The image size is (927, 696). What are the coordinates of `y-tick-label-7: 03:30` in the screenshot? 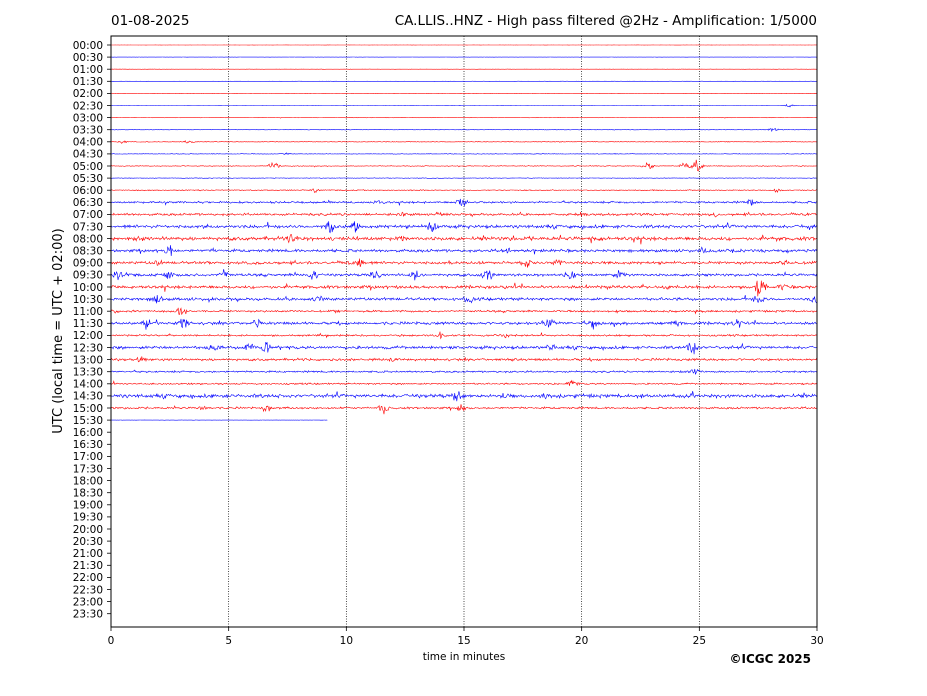 It's located at (88, 131).